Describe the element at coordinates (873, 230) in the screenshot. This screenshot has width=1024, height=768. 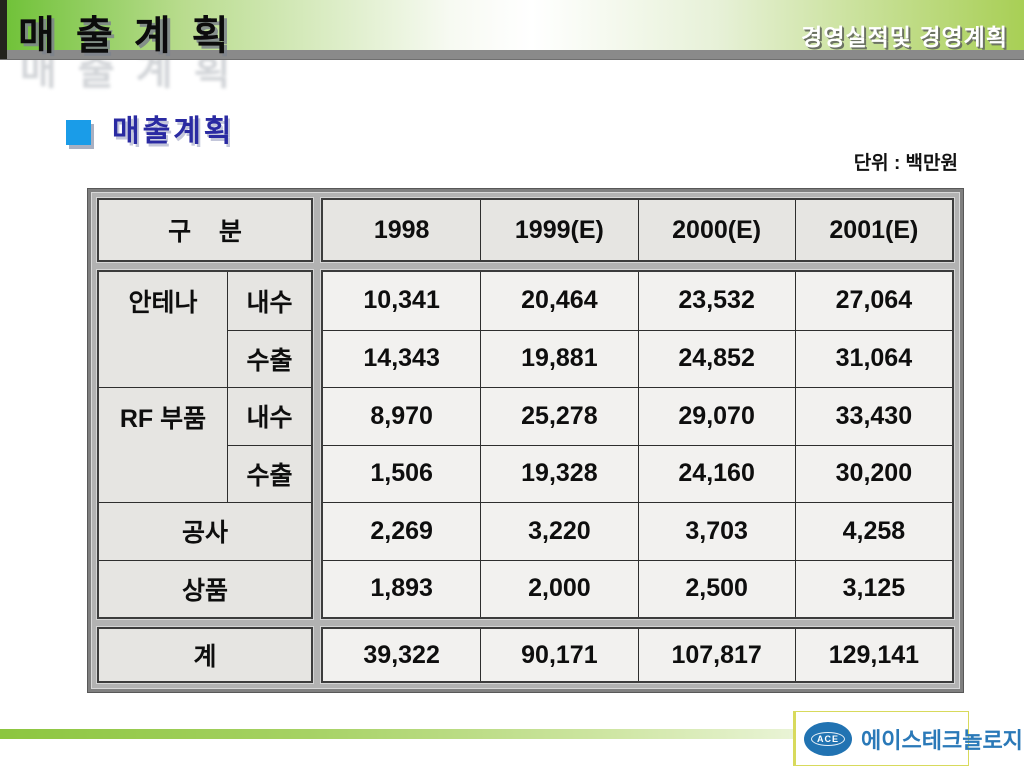
I see `column-header-2001e: 2001(E)` at that location.